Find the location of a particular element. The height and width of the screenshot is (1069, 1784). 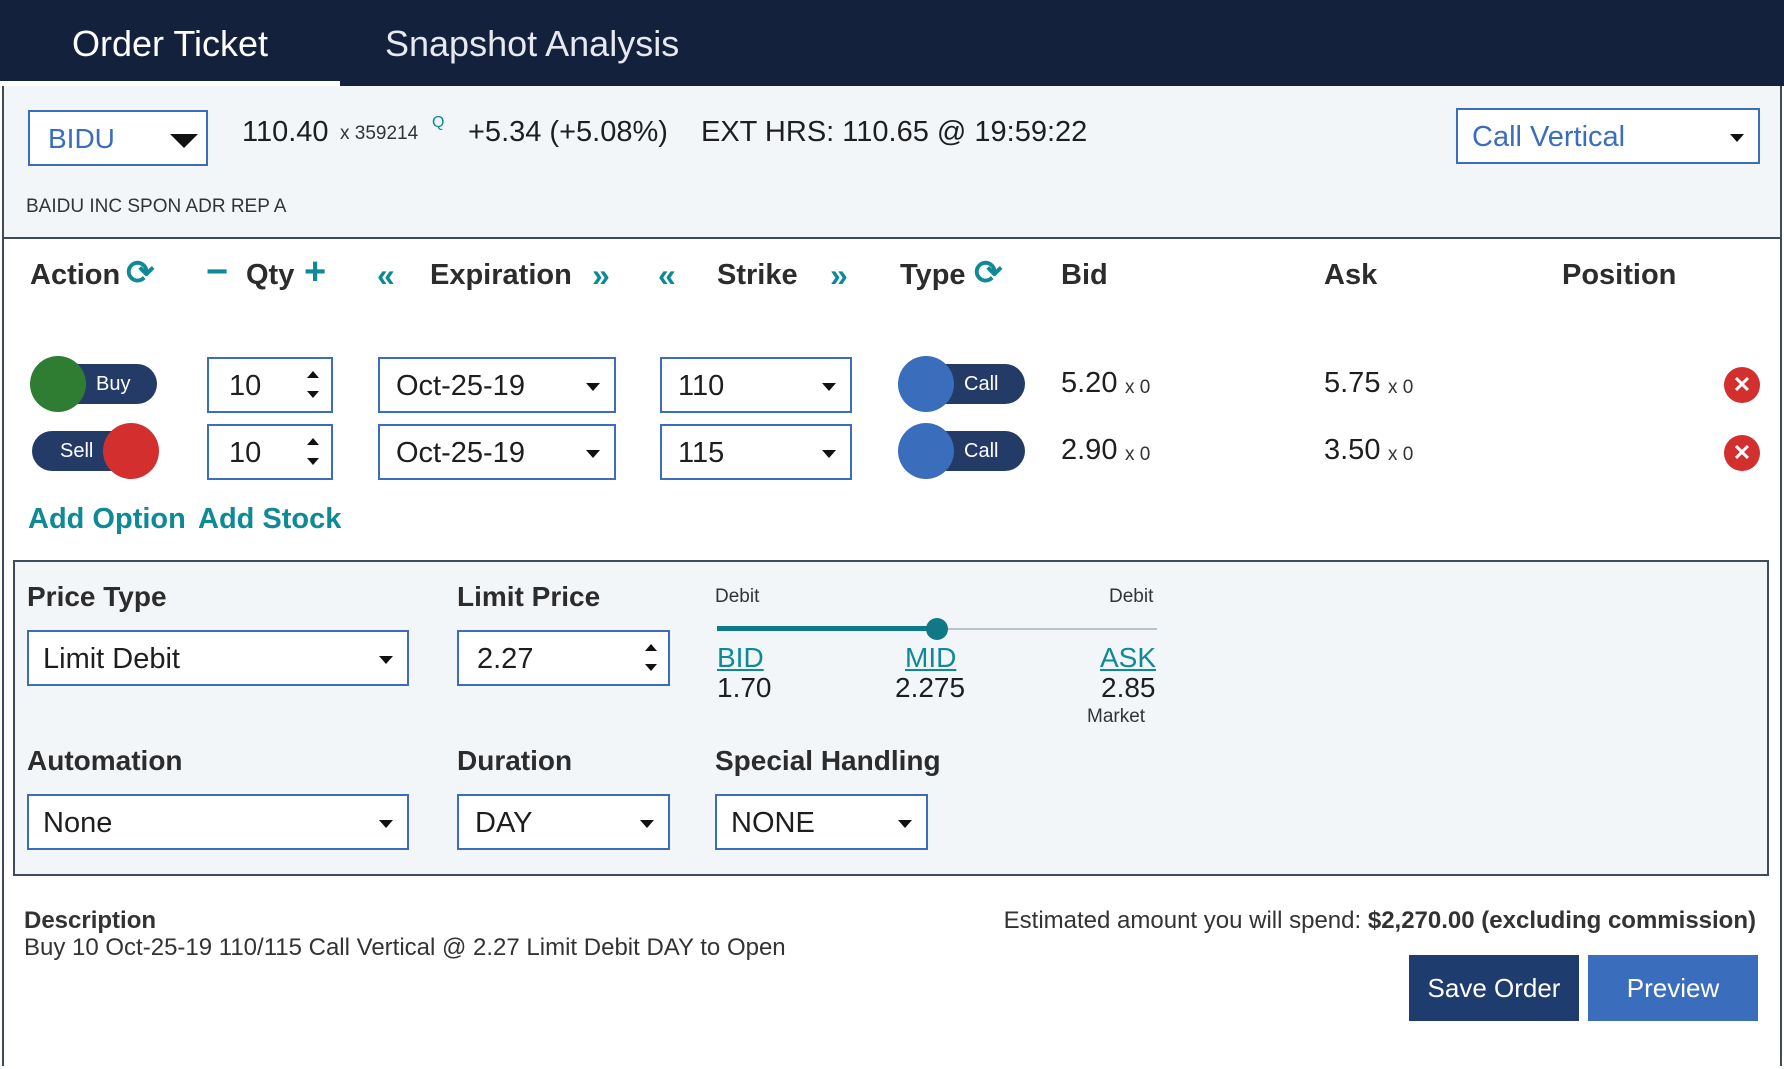

price-slider-fill is located at coordinates (827, 628).